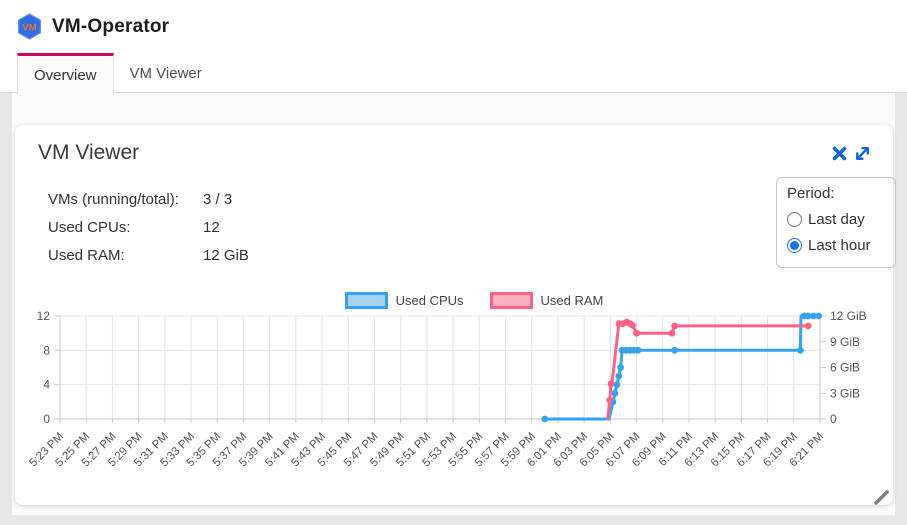 The width and height of the screenshot is (907, 525). I want to click on stat-row-ram: Used RAM: 12 GiB, so click(148, 255).